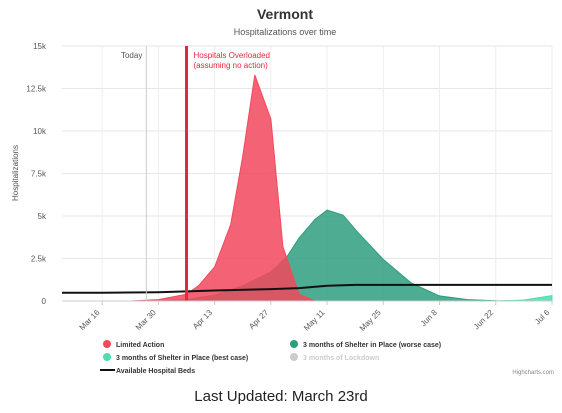 The height and width of the screenshot is (413, 562). Describe the element at coordinates (140, 345) in the screenshot. I see `legend-label: Limited Action` at that location.